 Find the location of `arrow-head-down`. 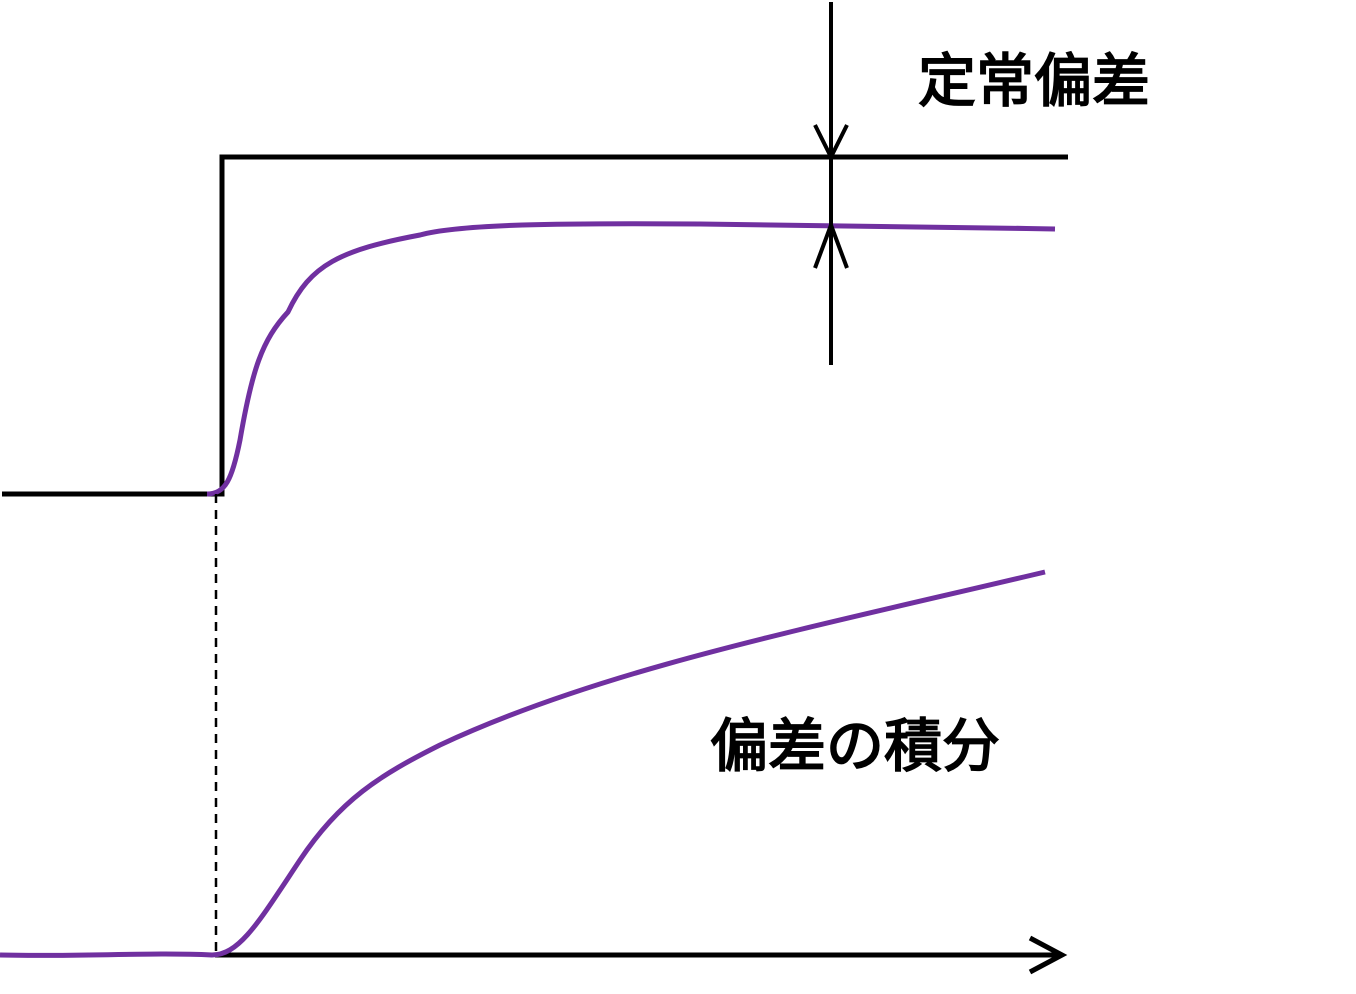

arrow-head-down is located at coordinates (831, 143).